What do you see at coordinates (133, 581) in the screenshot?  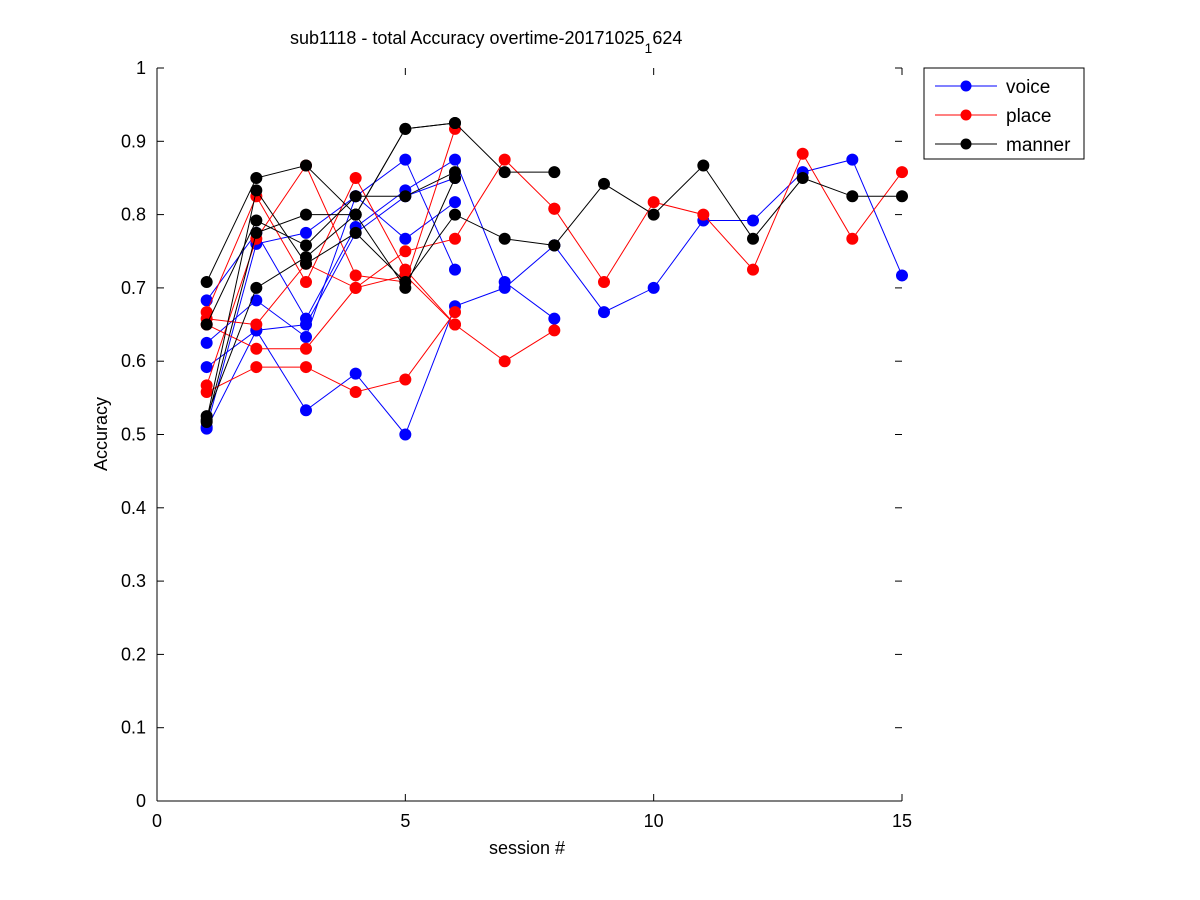 I see `y-tick-label: 0.3` at bounding box center [133, 581].